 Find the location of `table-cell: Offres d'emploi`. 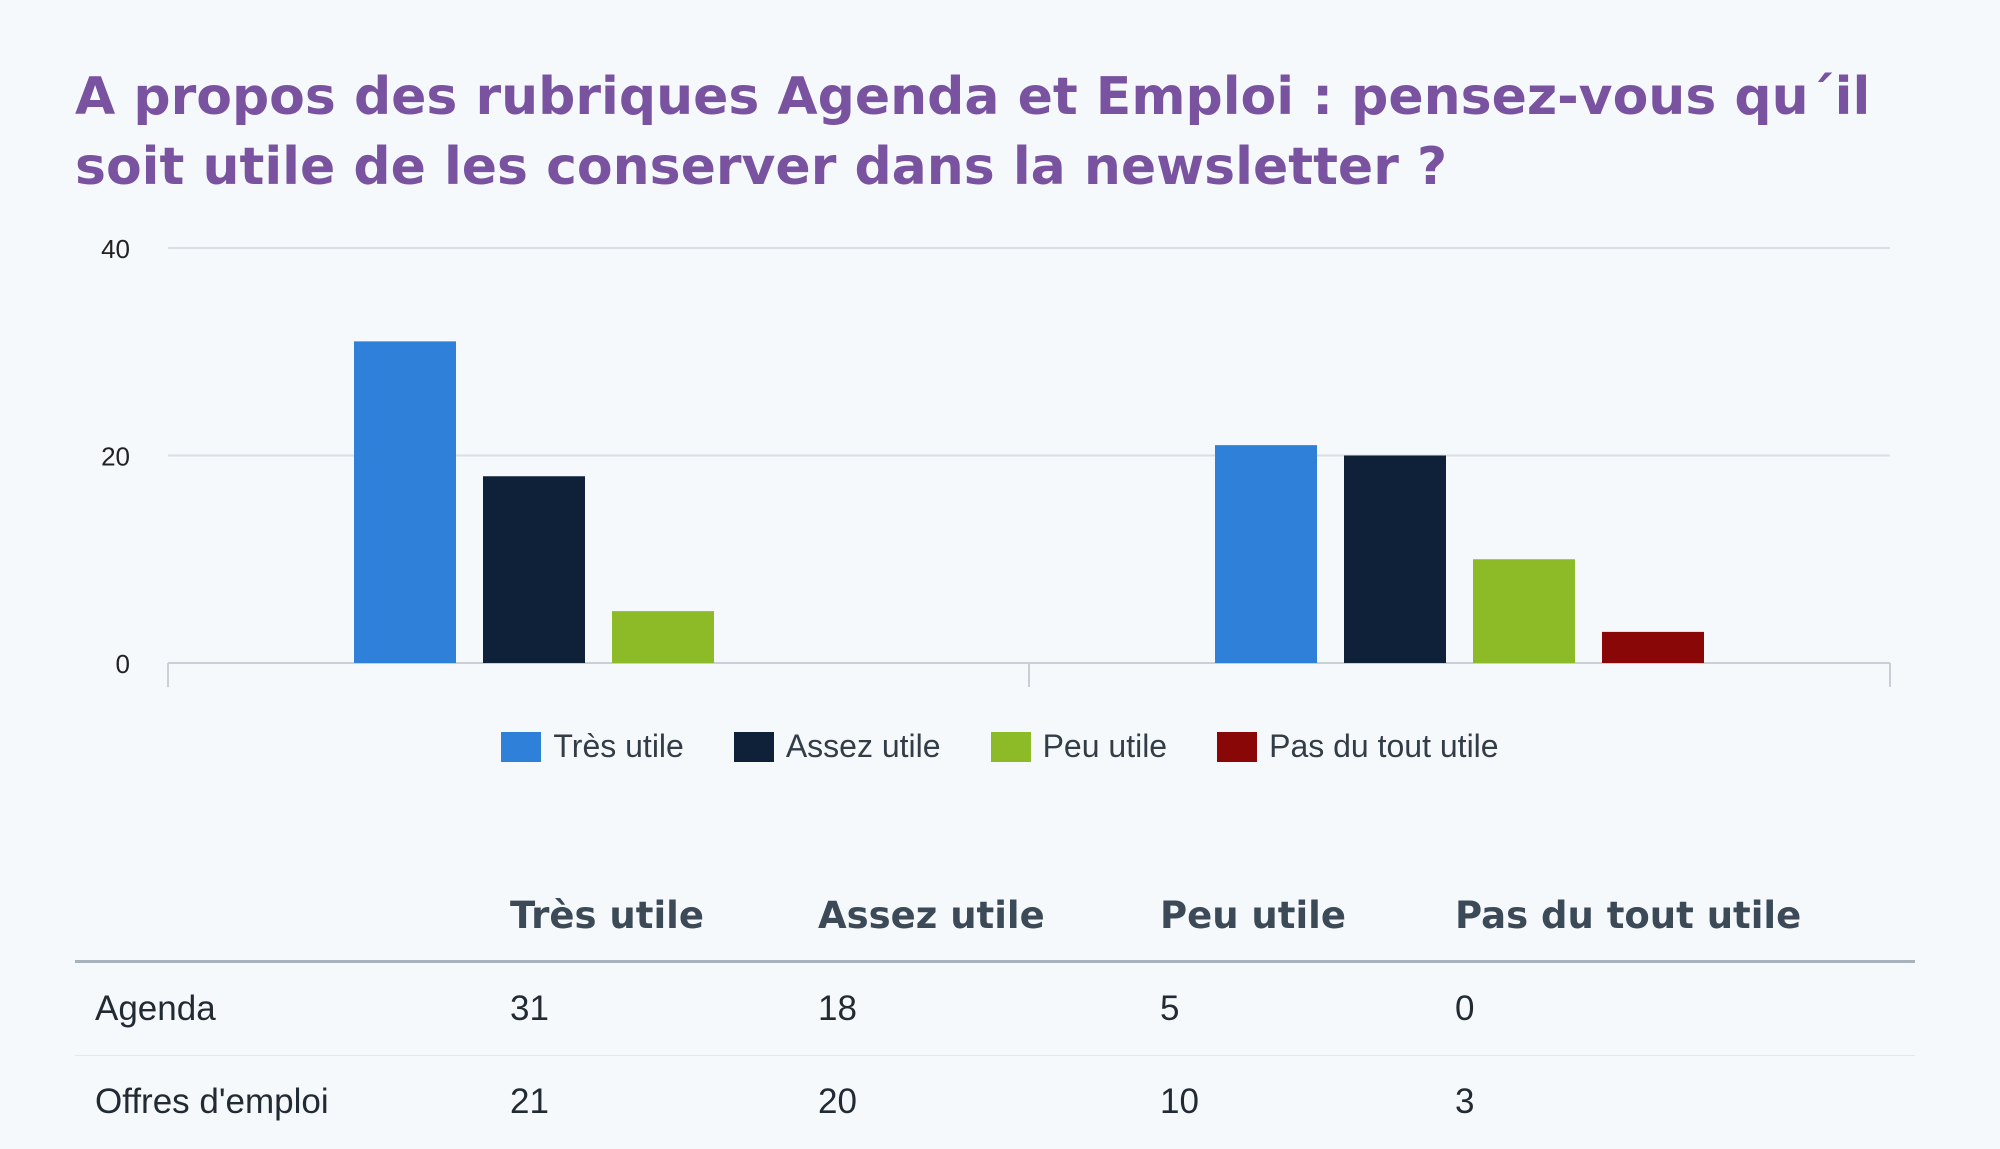

table-cell: Offres d'emploi is located at coordinates (212, 1101).